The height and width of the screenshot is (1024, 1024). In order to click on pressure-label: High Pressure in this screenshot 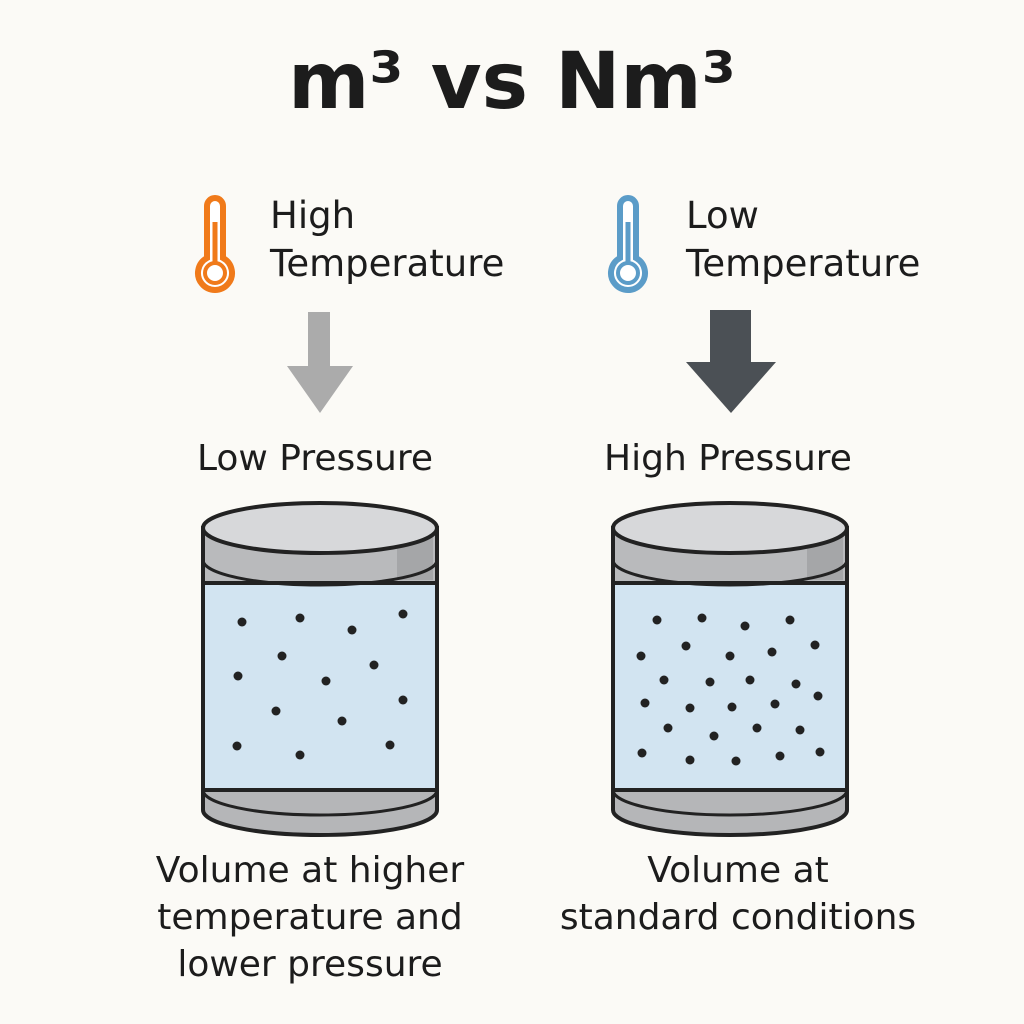, I will do `click(728, 458)`.